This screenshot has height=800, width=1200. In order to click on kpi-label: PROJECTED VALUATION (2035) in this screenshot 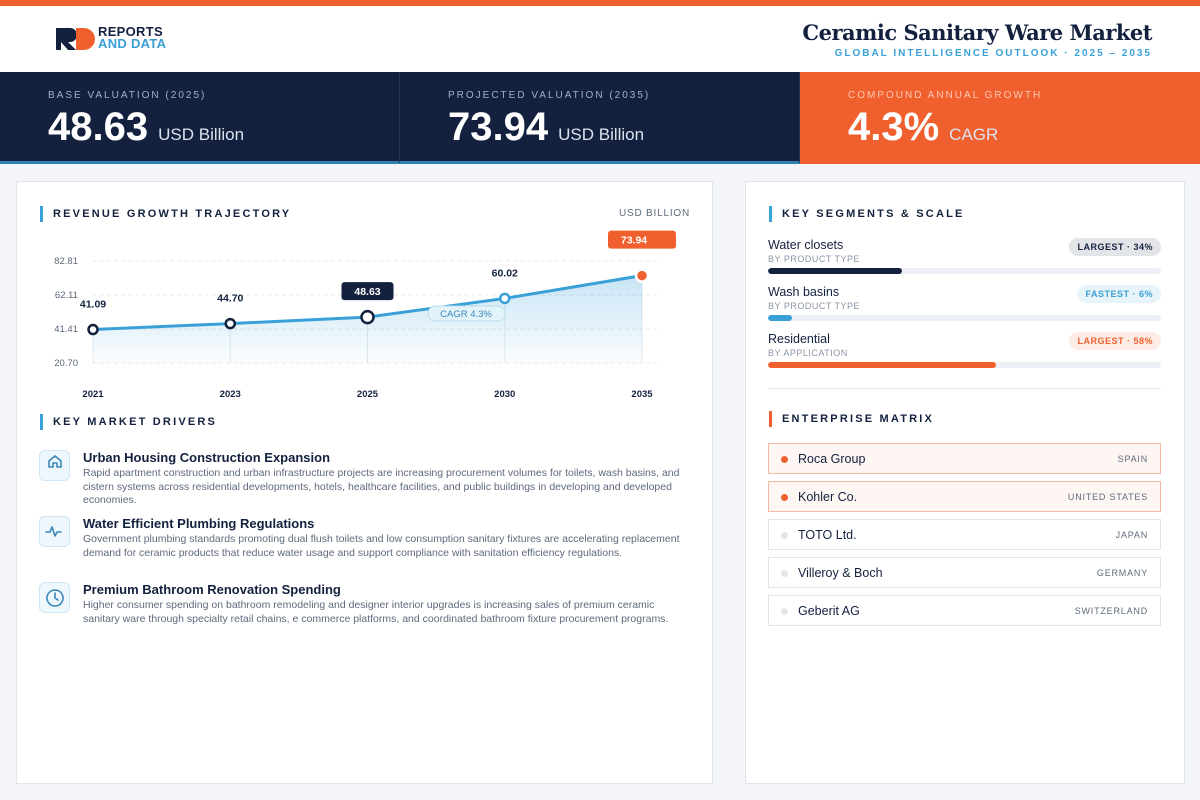, I will do `click(549, 95)`.